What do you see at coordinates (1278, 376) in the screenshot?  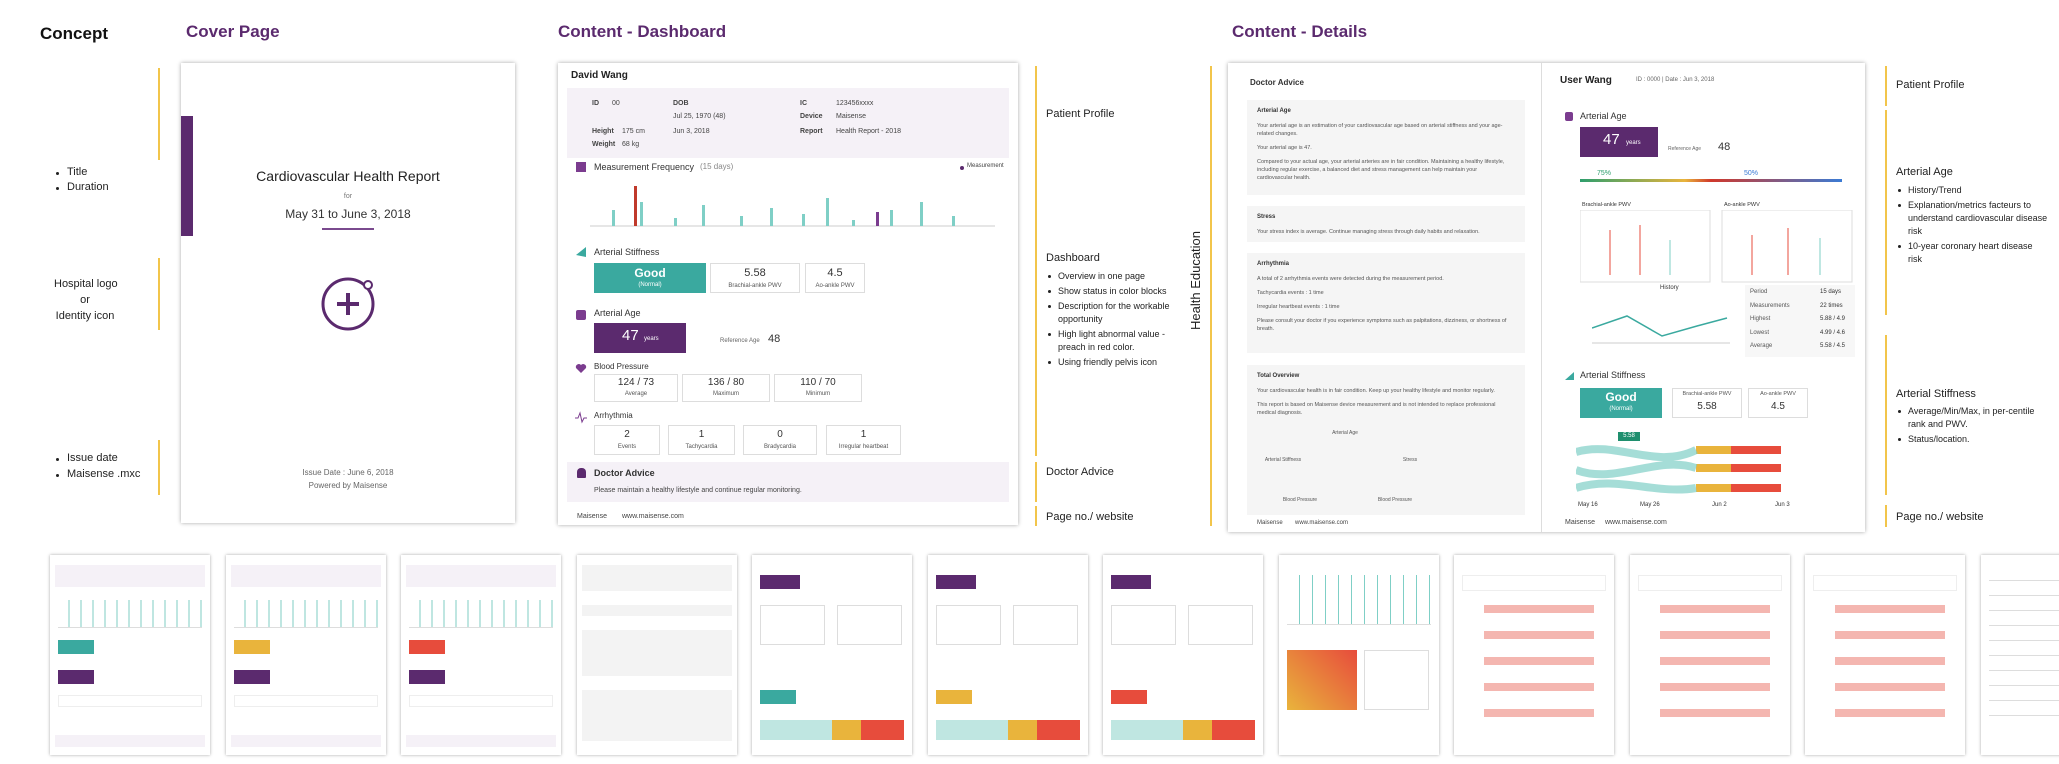 I see `card-title: Total Overview` at bounding box center [1278, 376].